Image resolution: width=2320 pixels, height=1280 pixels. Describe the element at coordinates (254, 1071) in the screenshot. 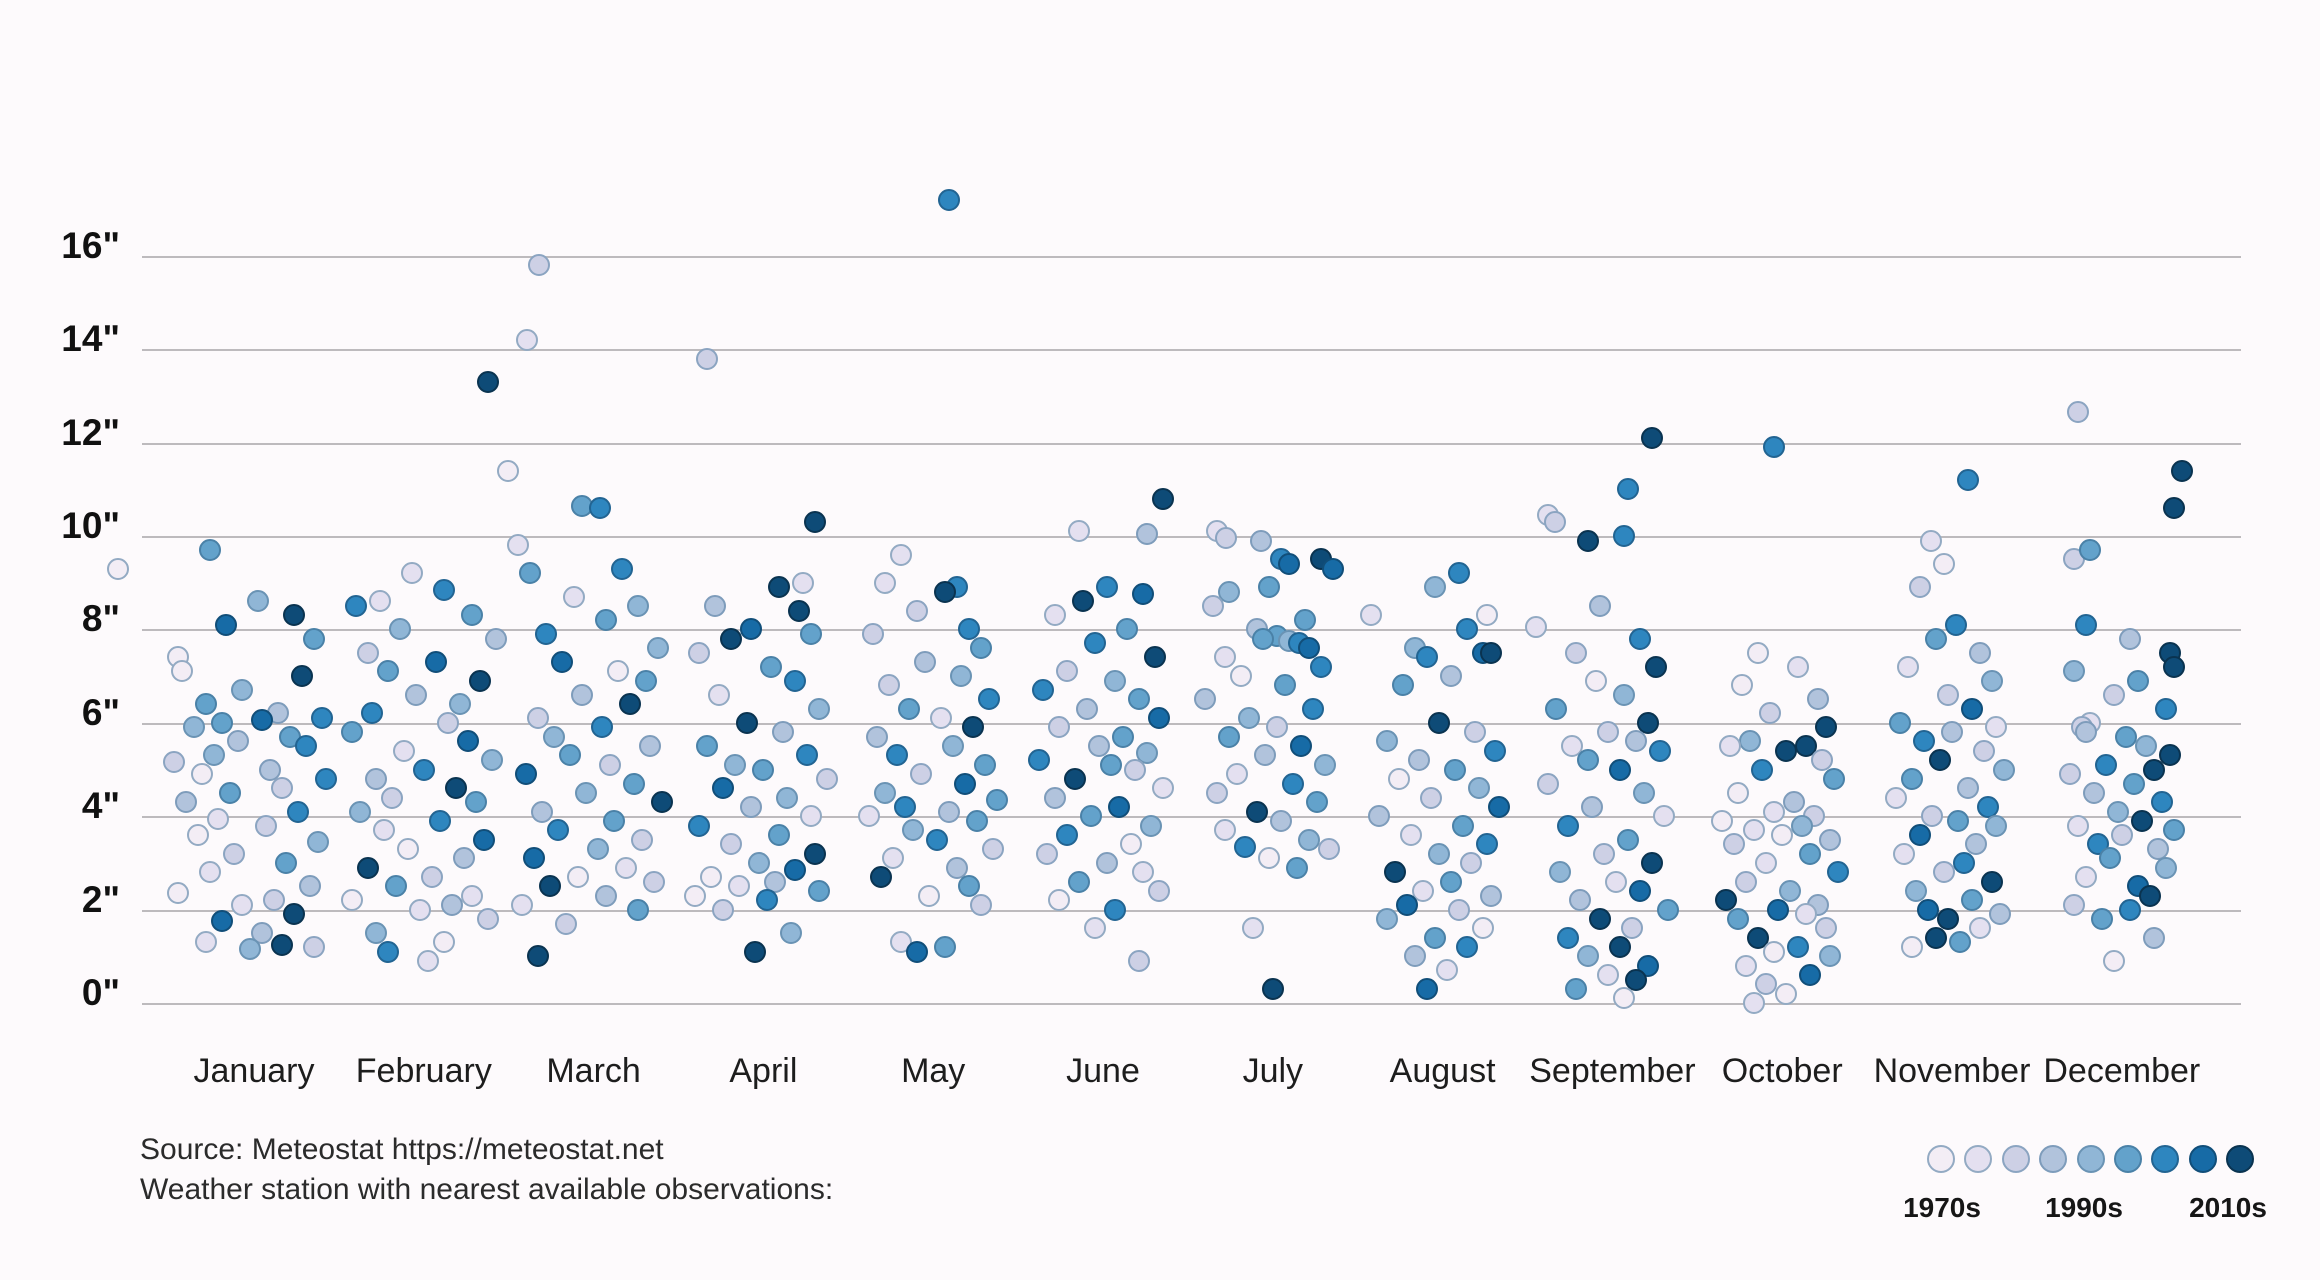

I see `x-axis-month-label: January` at that location.